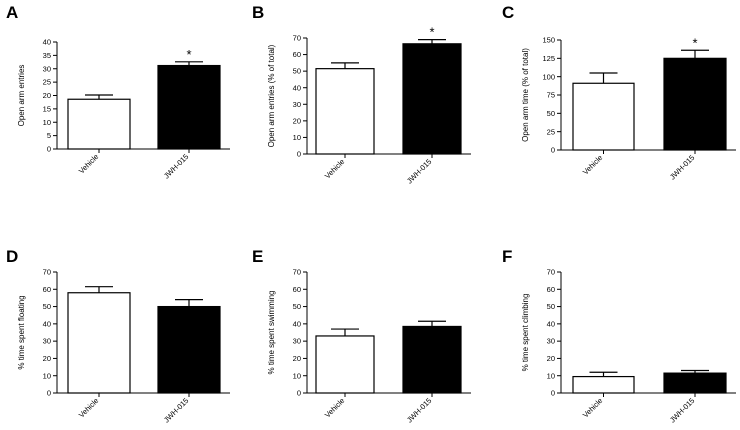  What do you see at coordinates (334, 407) in the screenshot?
I see `category-label-e: Vehicle` at bounding box center [334, 407].